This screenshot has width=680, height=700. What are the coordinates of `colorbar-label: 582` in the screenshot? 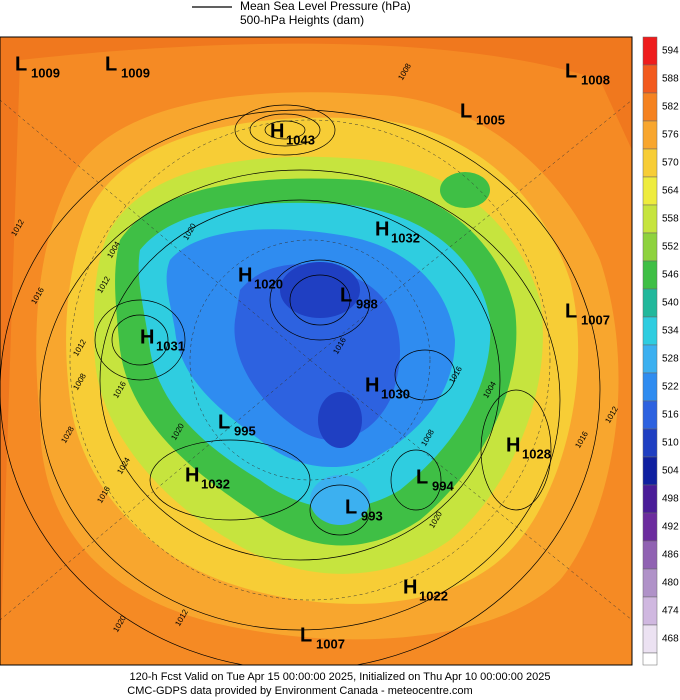 It's located at (670, 107).